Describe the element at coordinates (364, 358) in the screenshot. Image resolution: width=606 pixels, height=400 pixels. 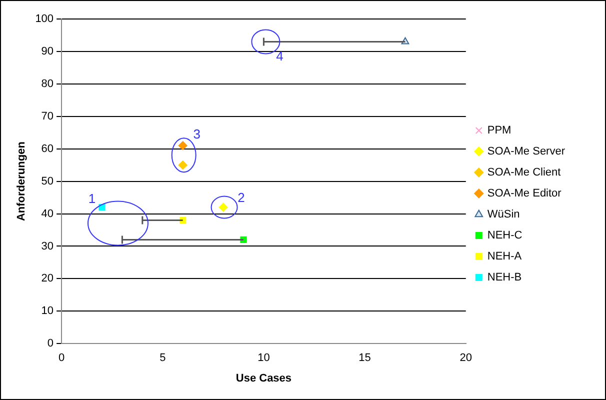
I see `x-tick-label: 15` at that location.